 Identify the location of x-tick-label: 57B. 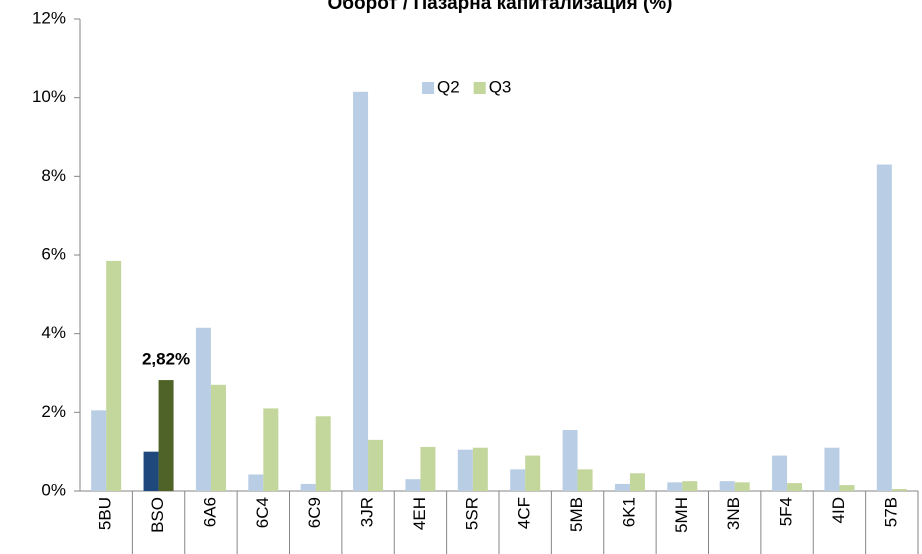
(890, 512).